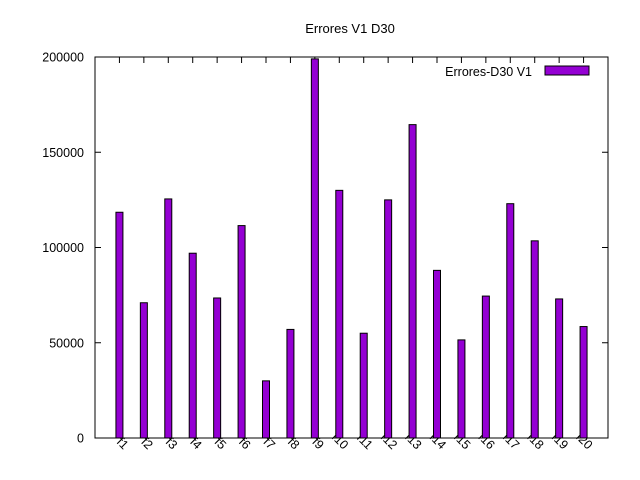 The image size is (640, 480). Describe the element at coordinates (63, 58) in the screenshot. I see `y-tick-label: 200000` at that location.